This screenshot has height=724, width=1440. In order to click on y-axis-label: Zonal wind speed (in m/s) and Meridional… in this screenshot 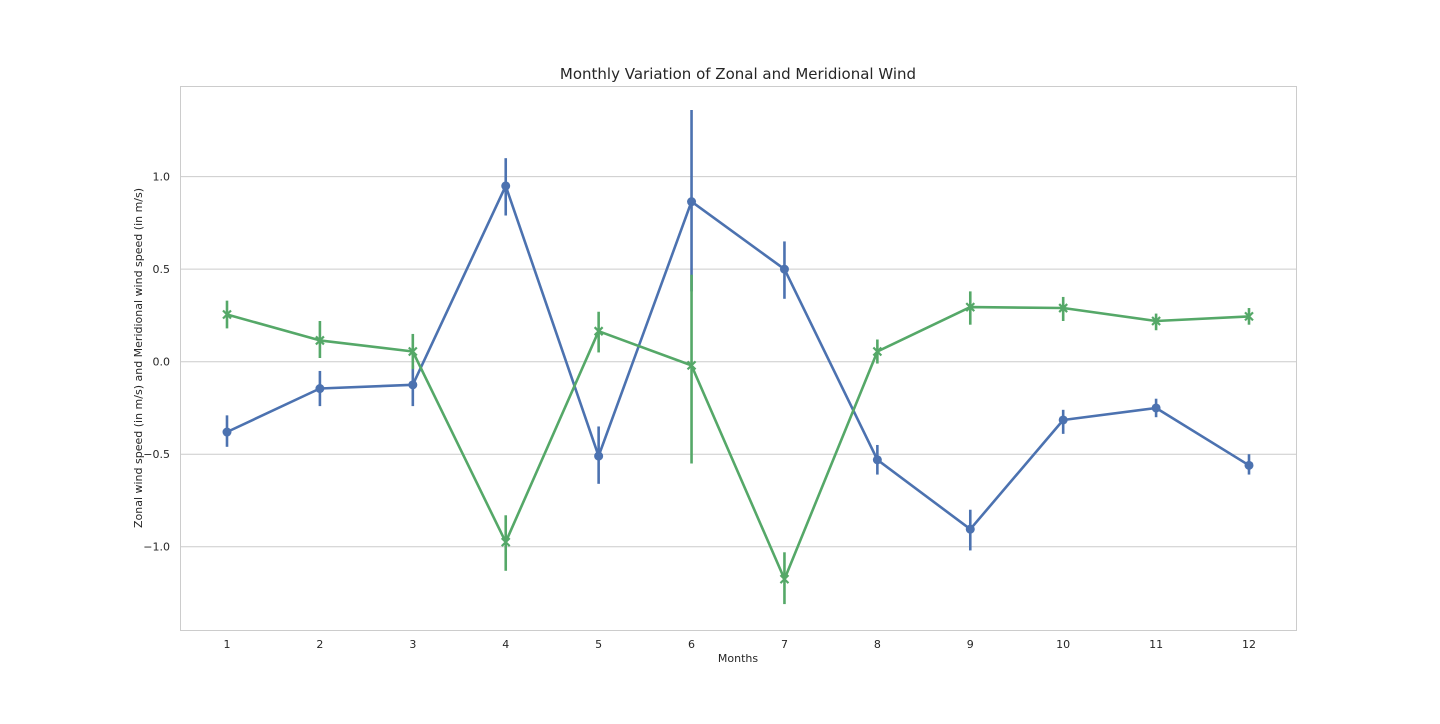, I will do `click(138, 358)`.